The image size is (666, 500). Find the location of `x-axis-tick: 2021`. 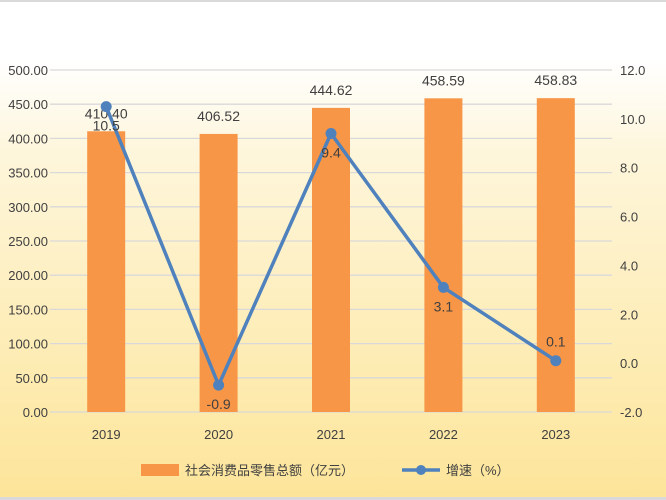

x-axis-tick: 2021 is located at coordinates (331, 434).